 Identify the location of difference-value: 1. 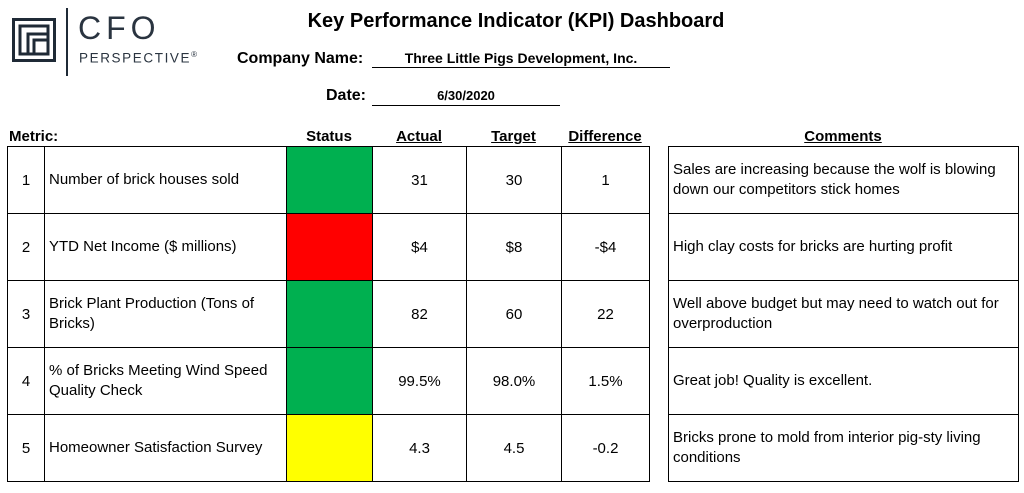
(605, 180).